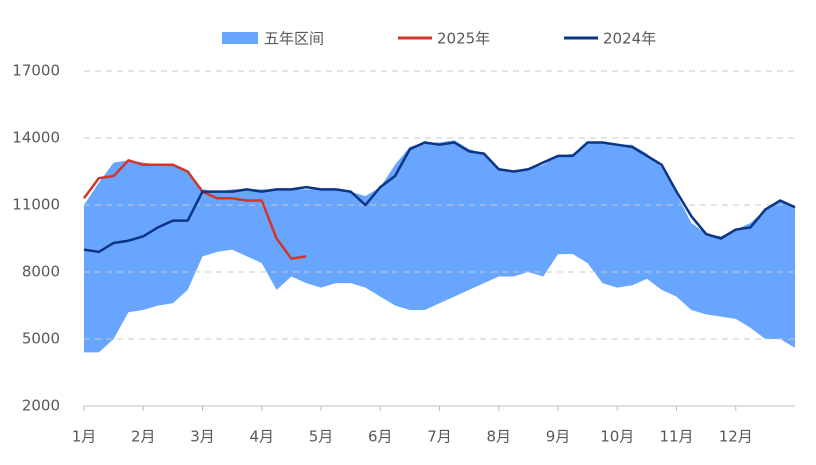 This screenshot has width=816, height=465. Describe the element at coordinates (380, 437) in the screenshot. I see `x-tick-label: 6月` at that location.